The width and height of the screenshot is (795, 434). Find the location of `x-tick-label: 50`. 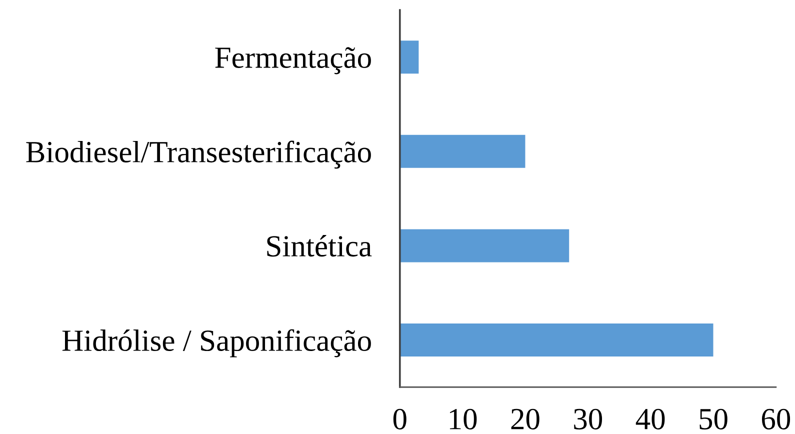

x-tick-label: 50 is located at coordinates (714, 419).